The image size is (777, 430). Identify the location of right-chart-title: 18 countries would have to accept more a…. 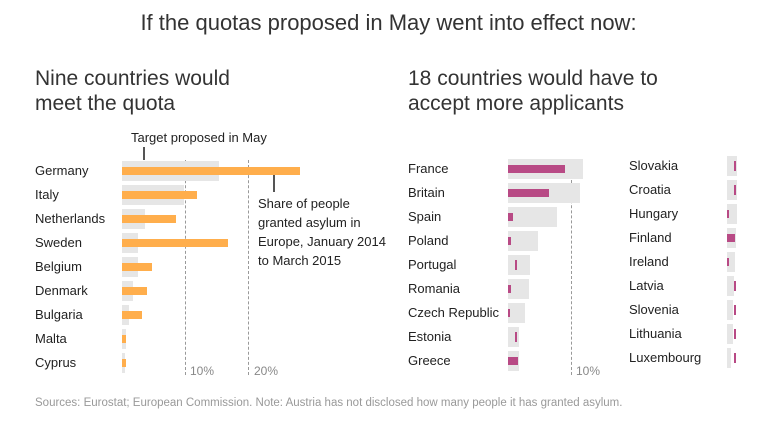
(533, 91).